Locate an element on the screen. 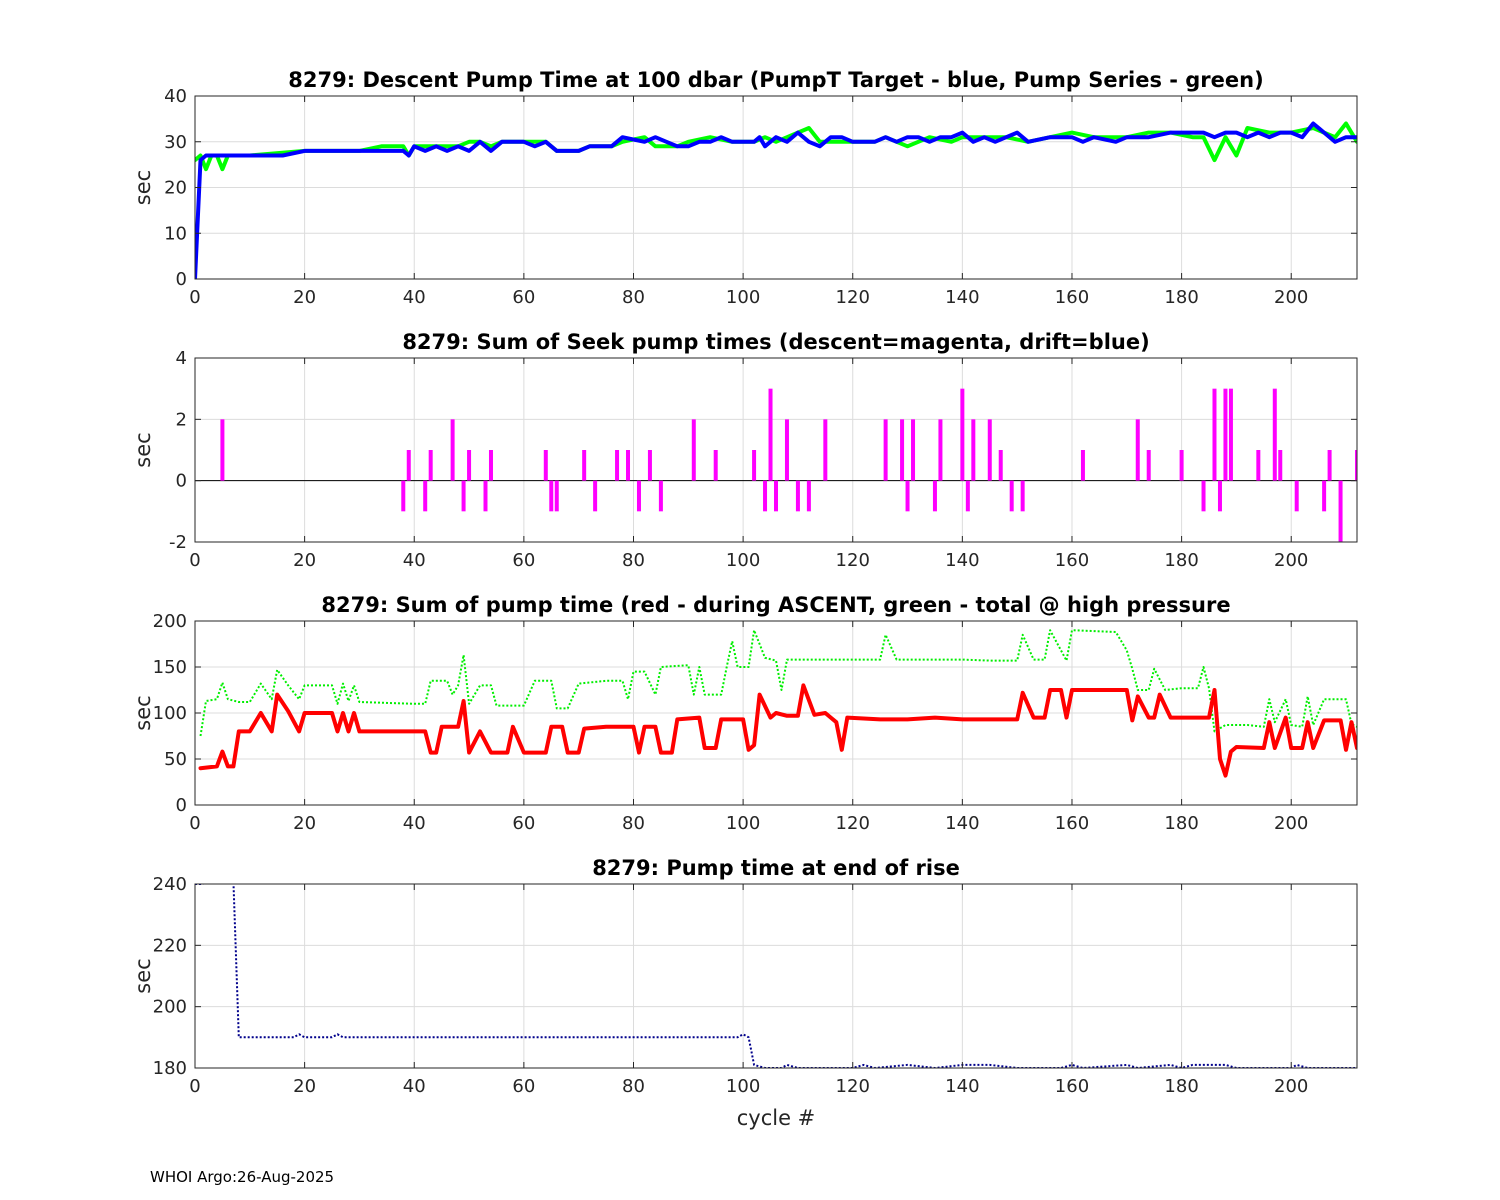 The width and height of the screenshot is (1500, 1200). y-tick-label: 180 is located at coordinates (170, 1068).